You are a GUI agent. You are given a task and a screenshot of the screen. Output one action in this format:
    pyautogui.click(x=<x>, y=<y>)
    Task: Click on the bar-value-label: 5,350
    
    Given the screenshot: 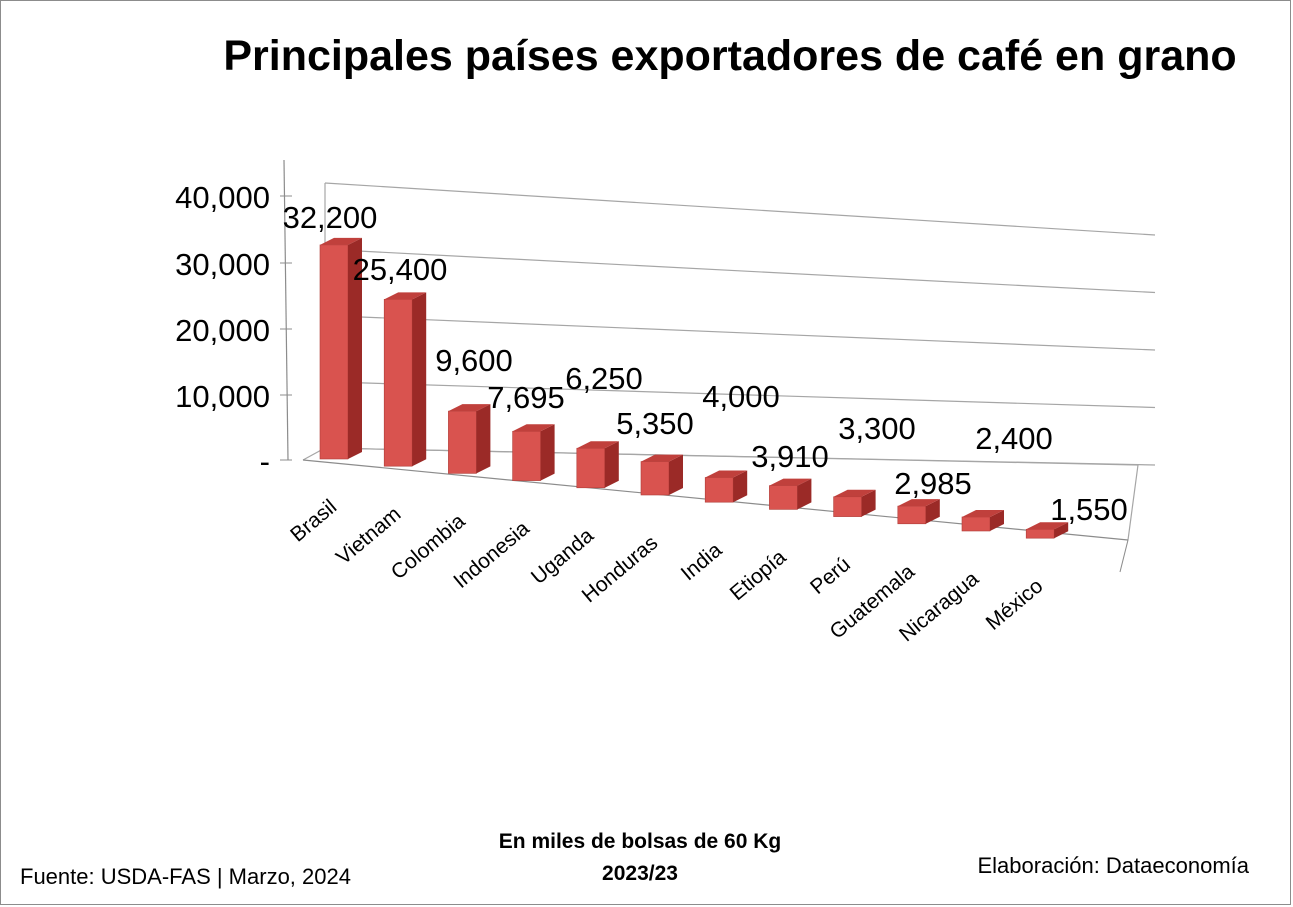 What is the action you would take?
    pyautogui.click(x=655, y=423)
    